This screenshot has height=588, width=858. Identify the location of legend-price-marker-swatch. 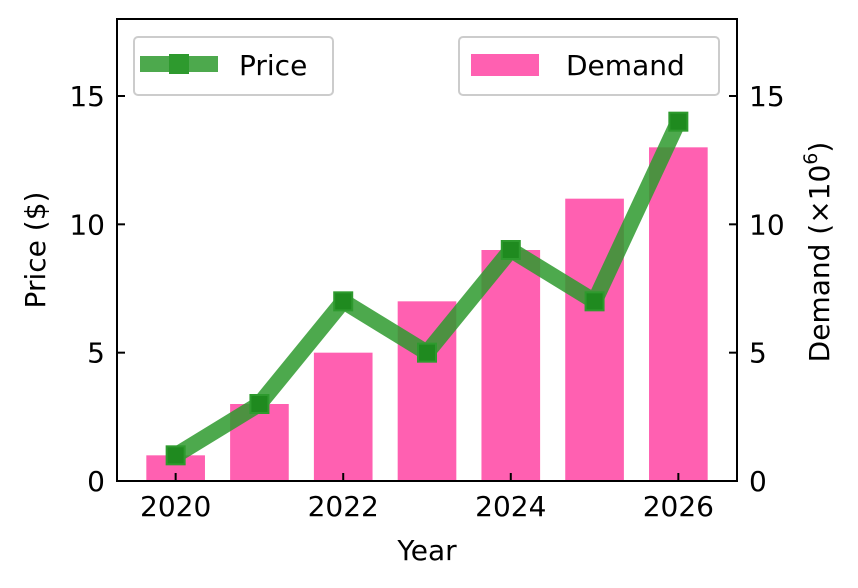
(179, 64).